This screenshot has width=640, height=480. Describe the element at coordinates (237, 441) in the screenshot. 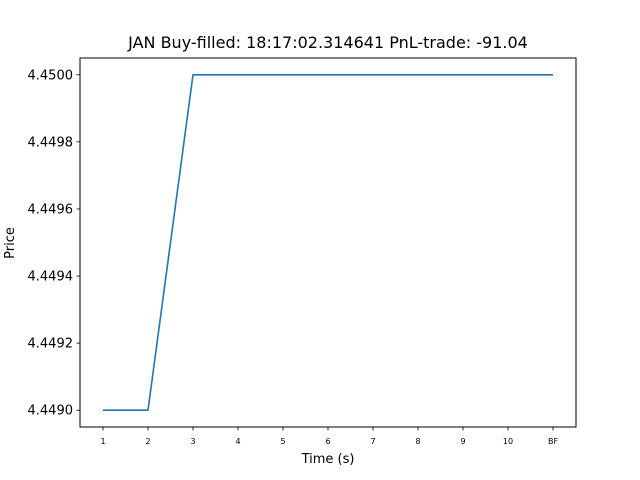

I see `x-tick-label: 4` at that location.